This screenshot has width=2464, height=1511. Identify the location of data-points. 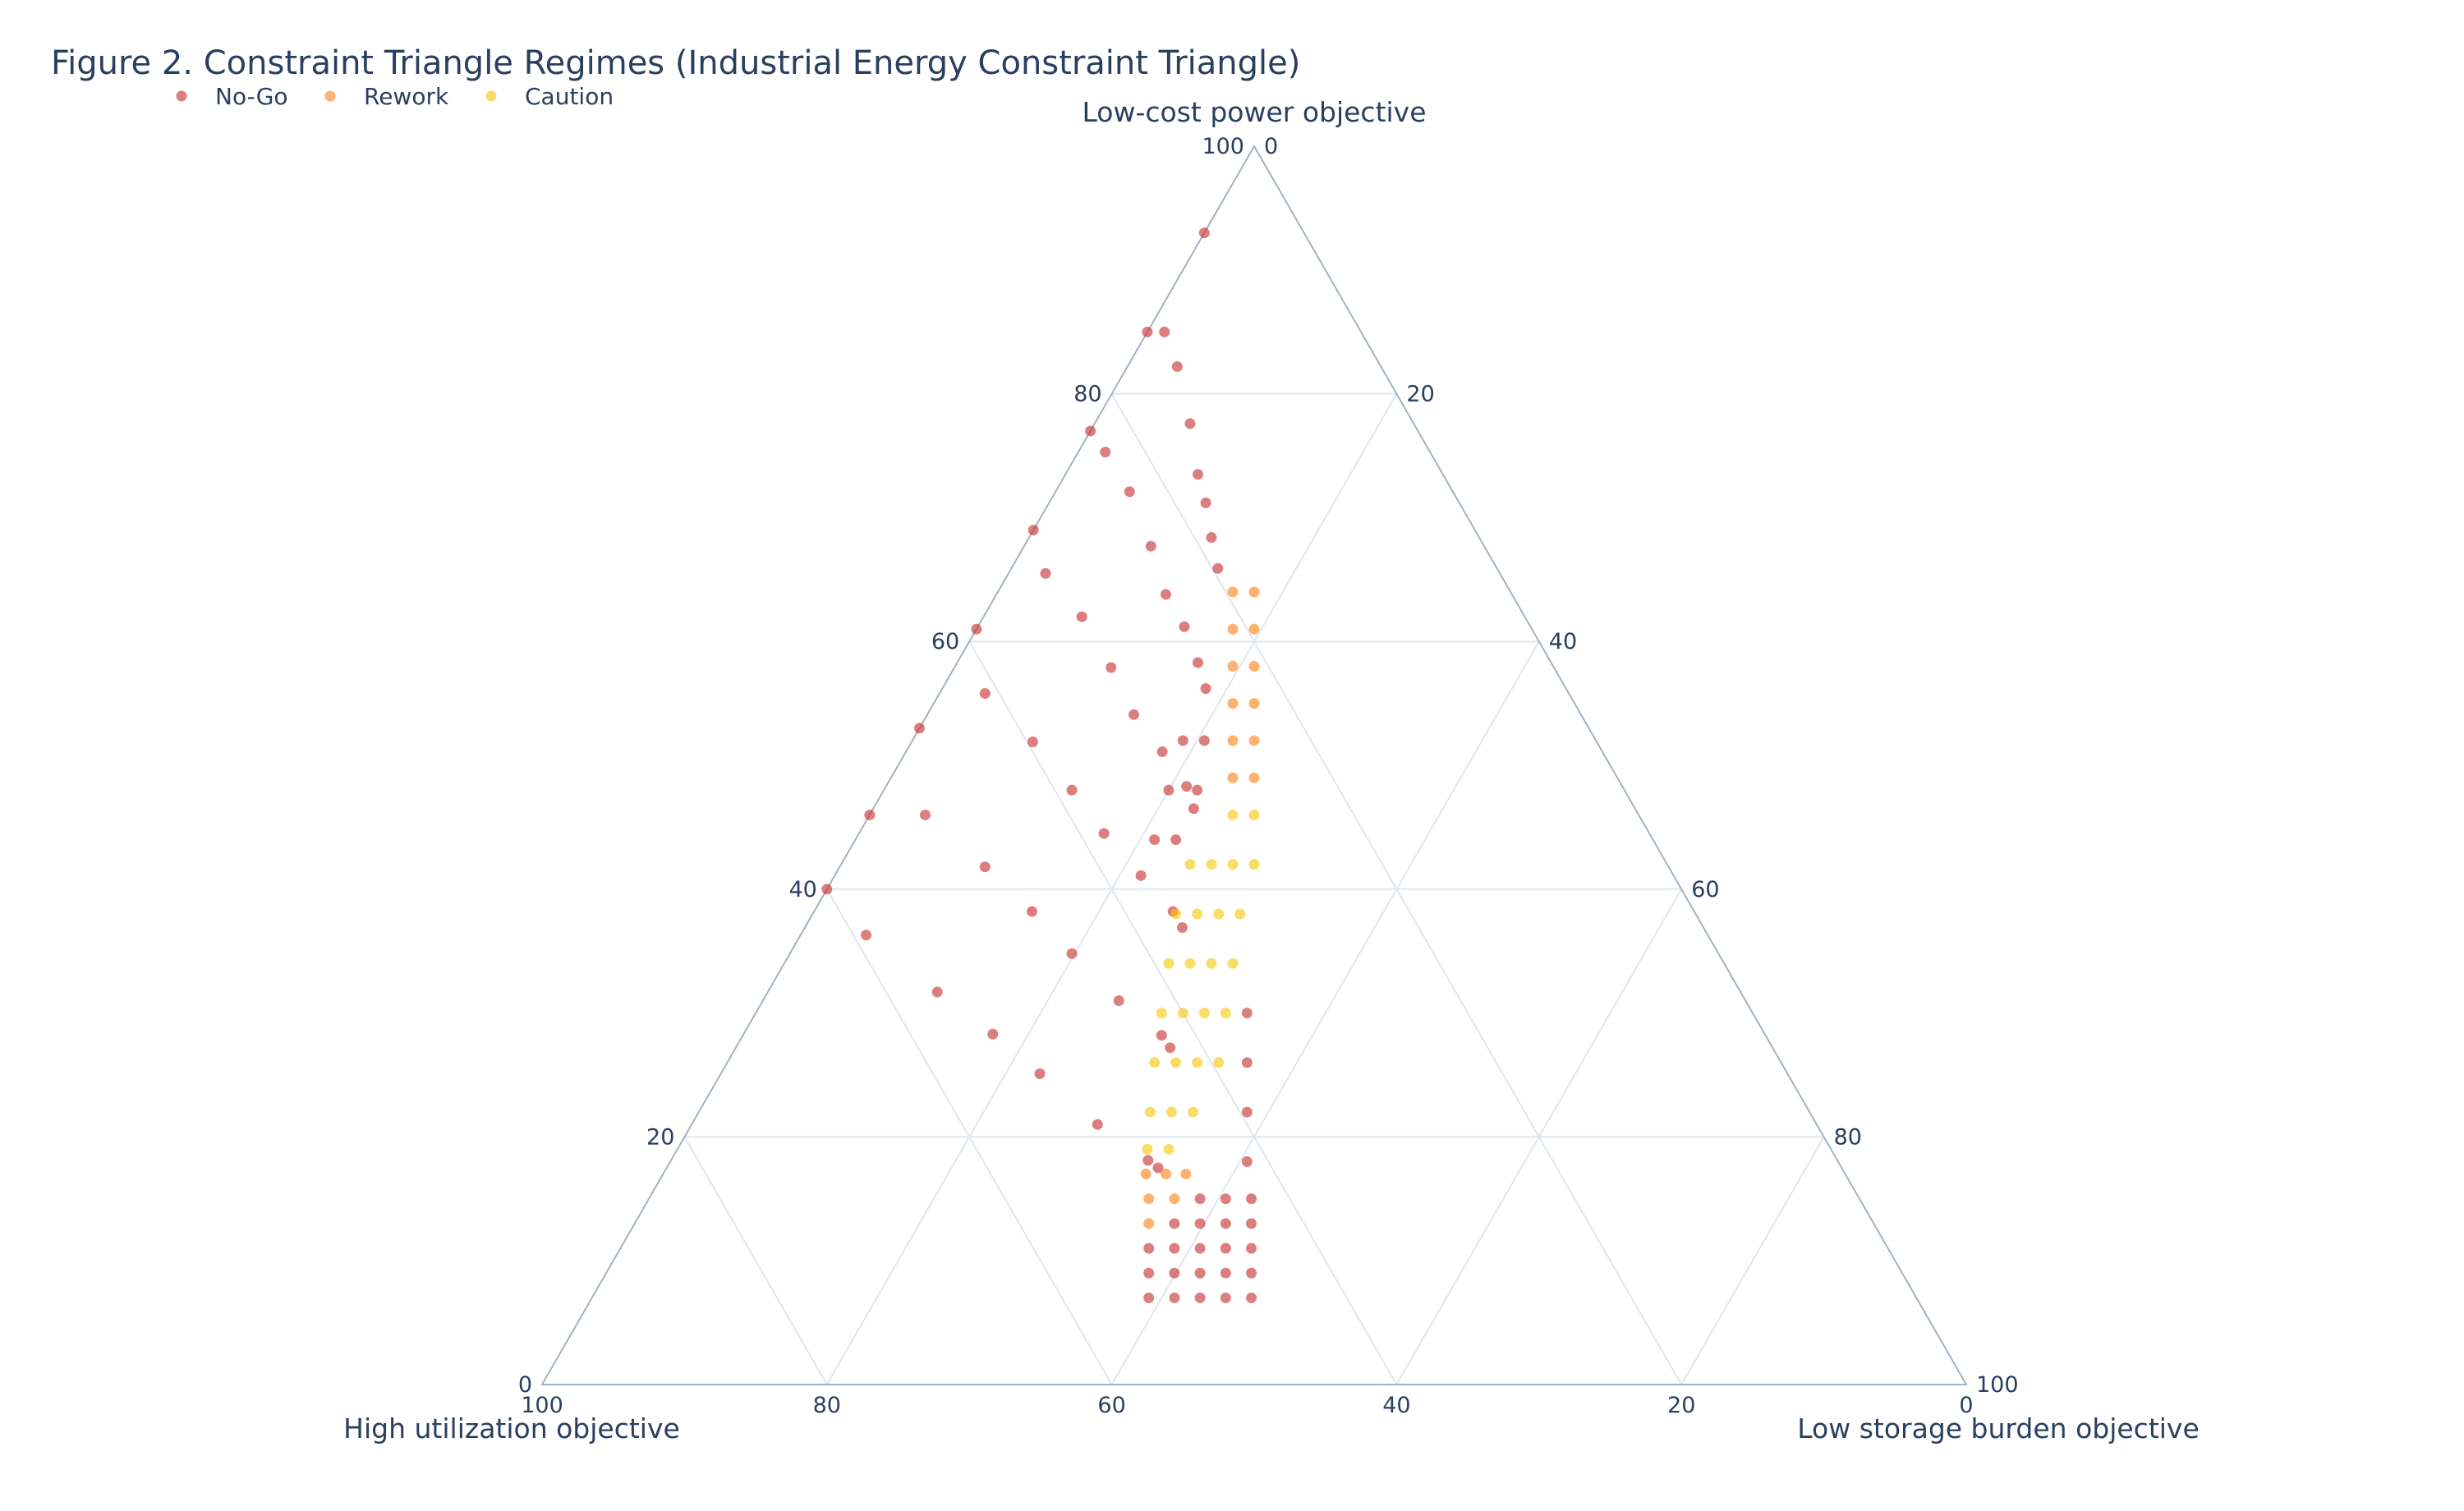
(1040, 765).